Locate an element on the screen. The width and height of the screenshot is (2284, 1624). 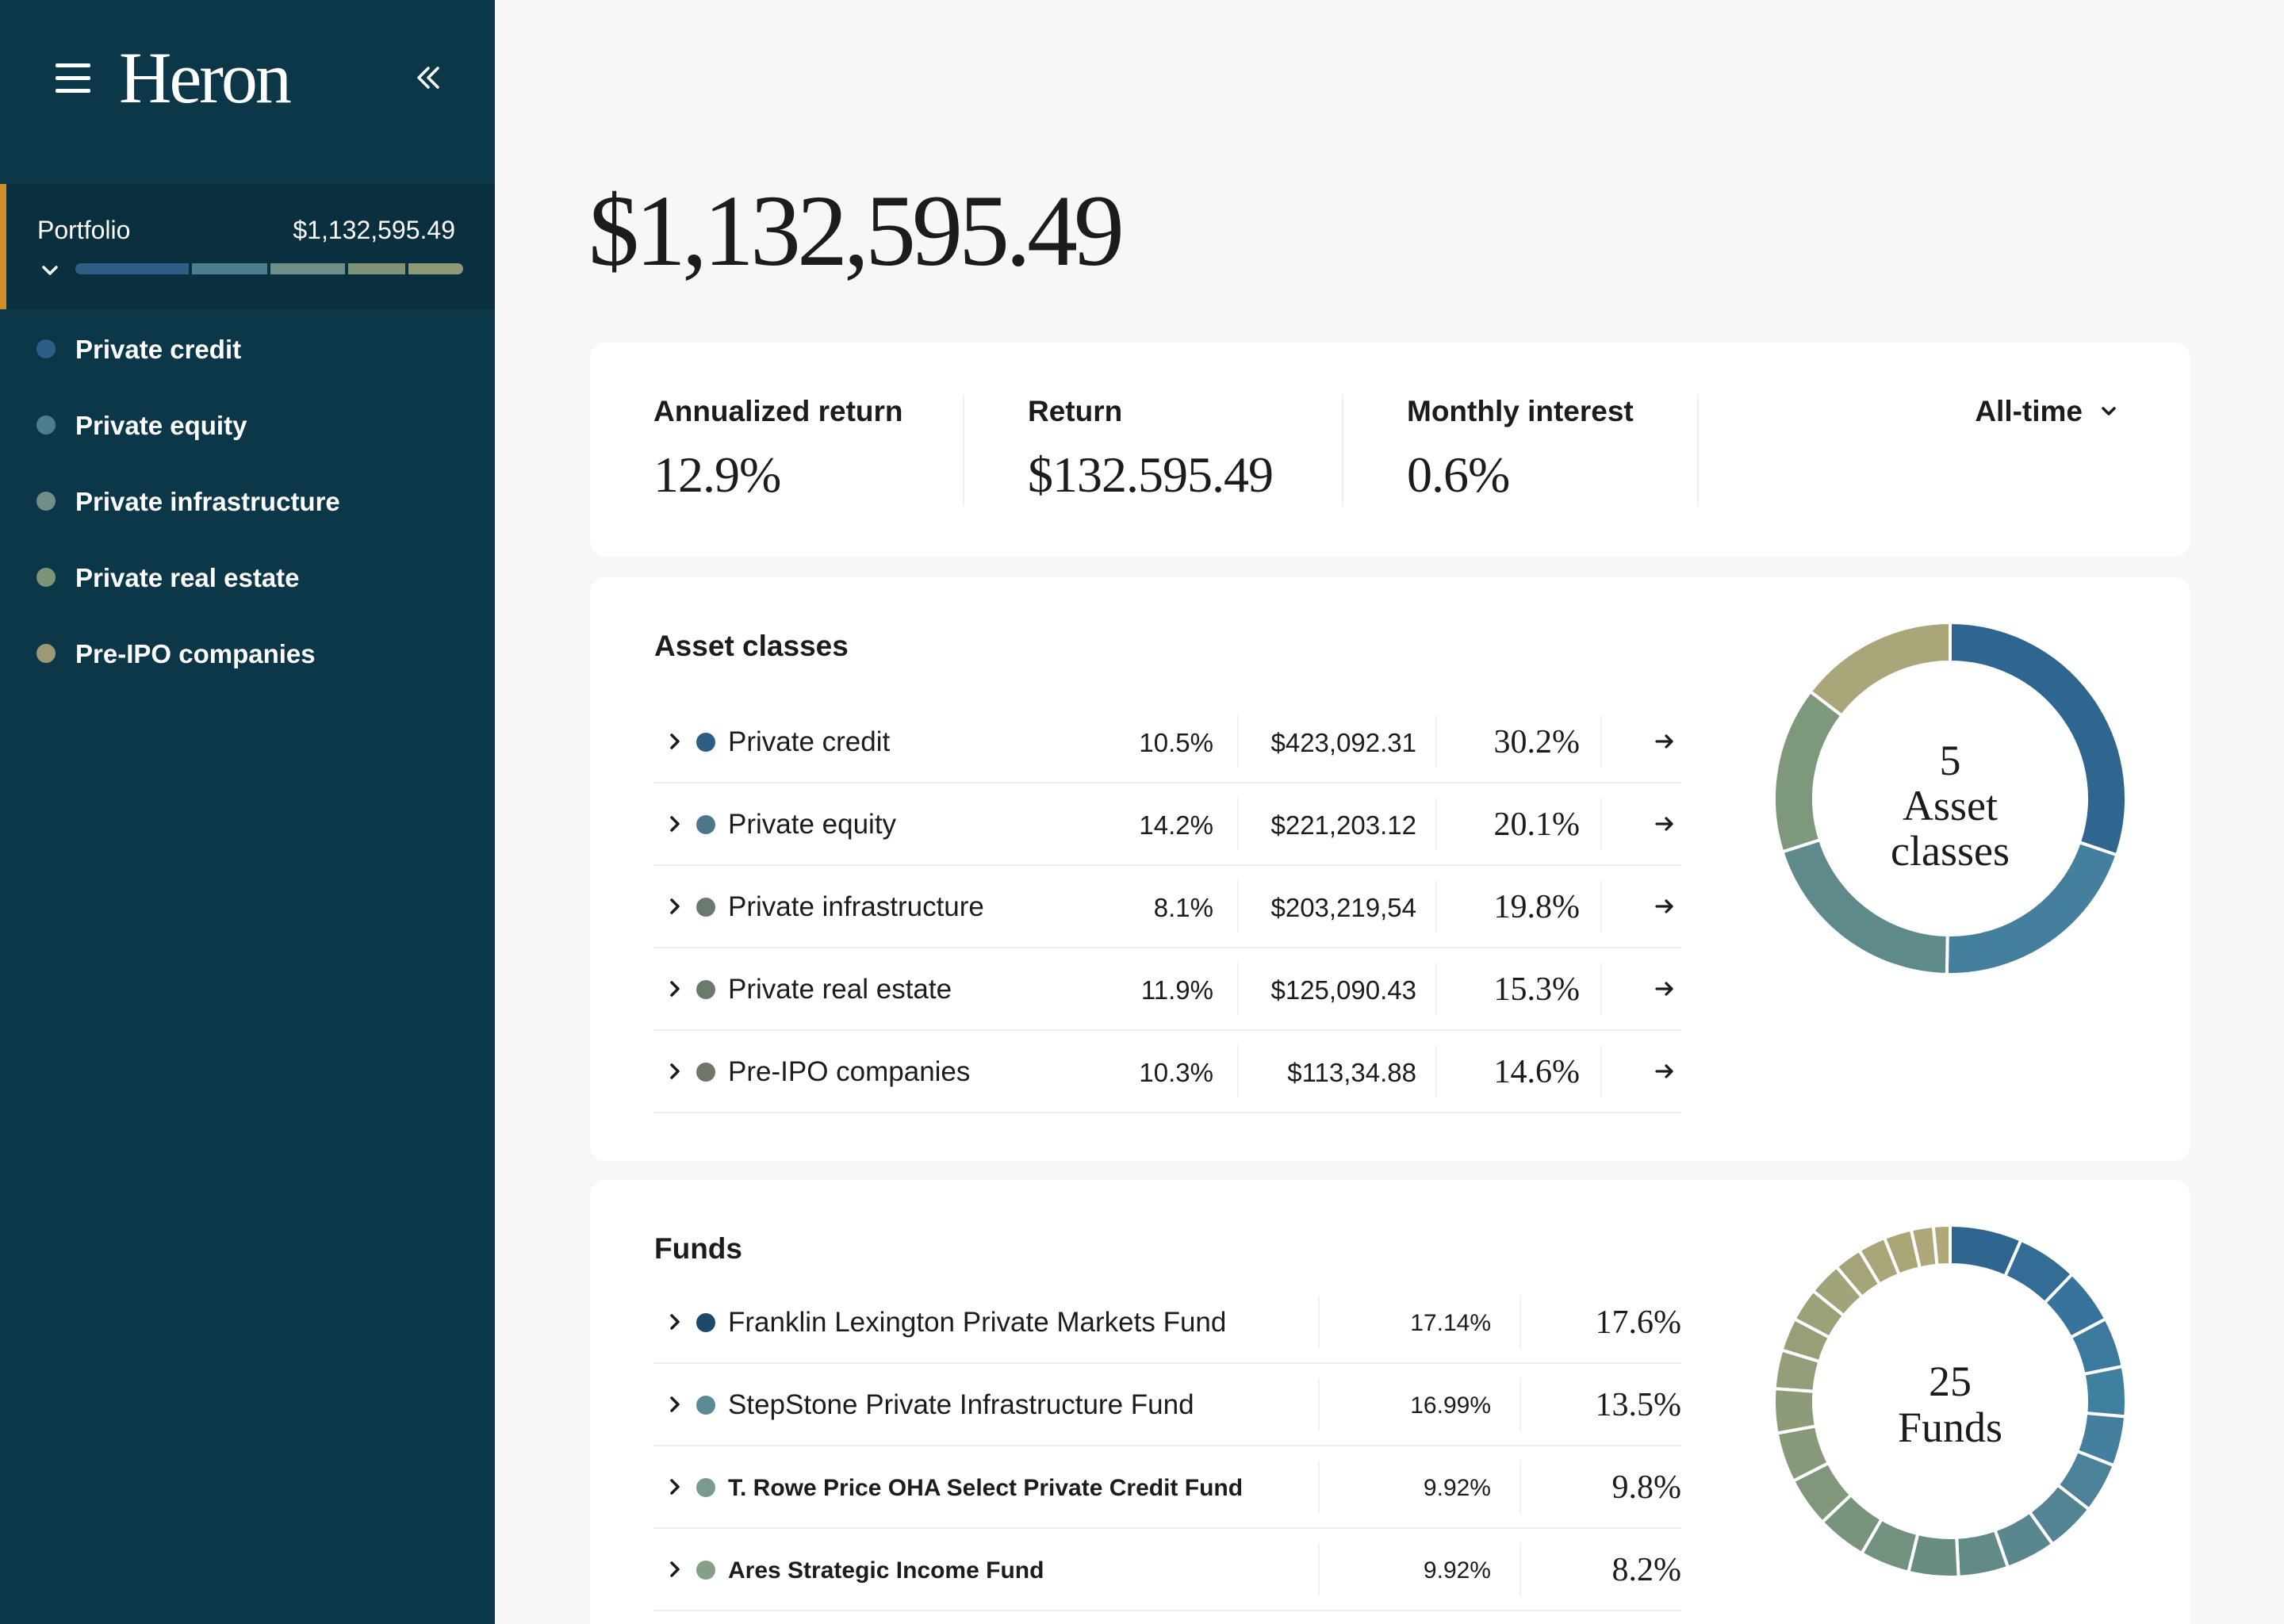
asset-return: 10.5% is located at coordinates (1176, 742).